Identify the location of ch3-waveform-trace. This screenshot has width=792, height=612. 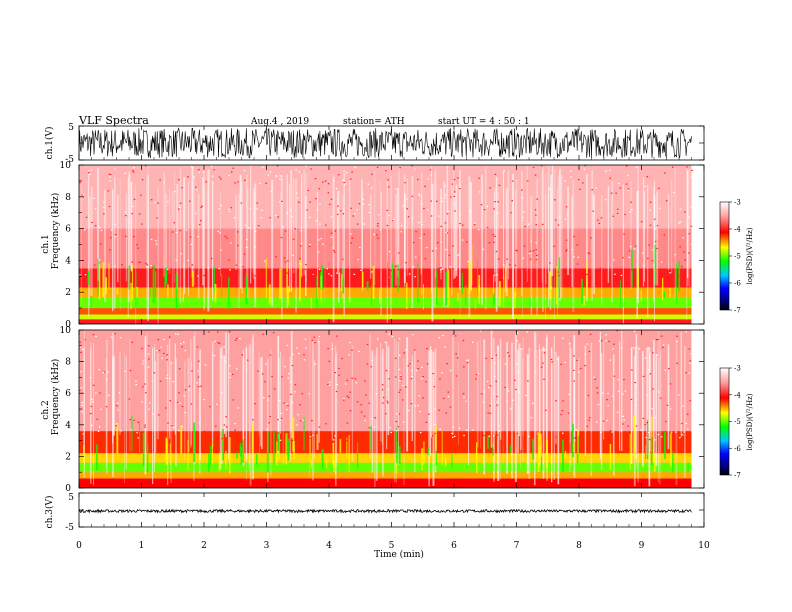
(385, 511).